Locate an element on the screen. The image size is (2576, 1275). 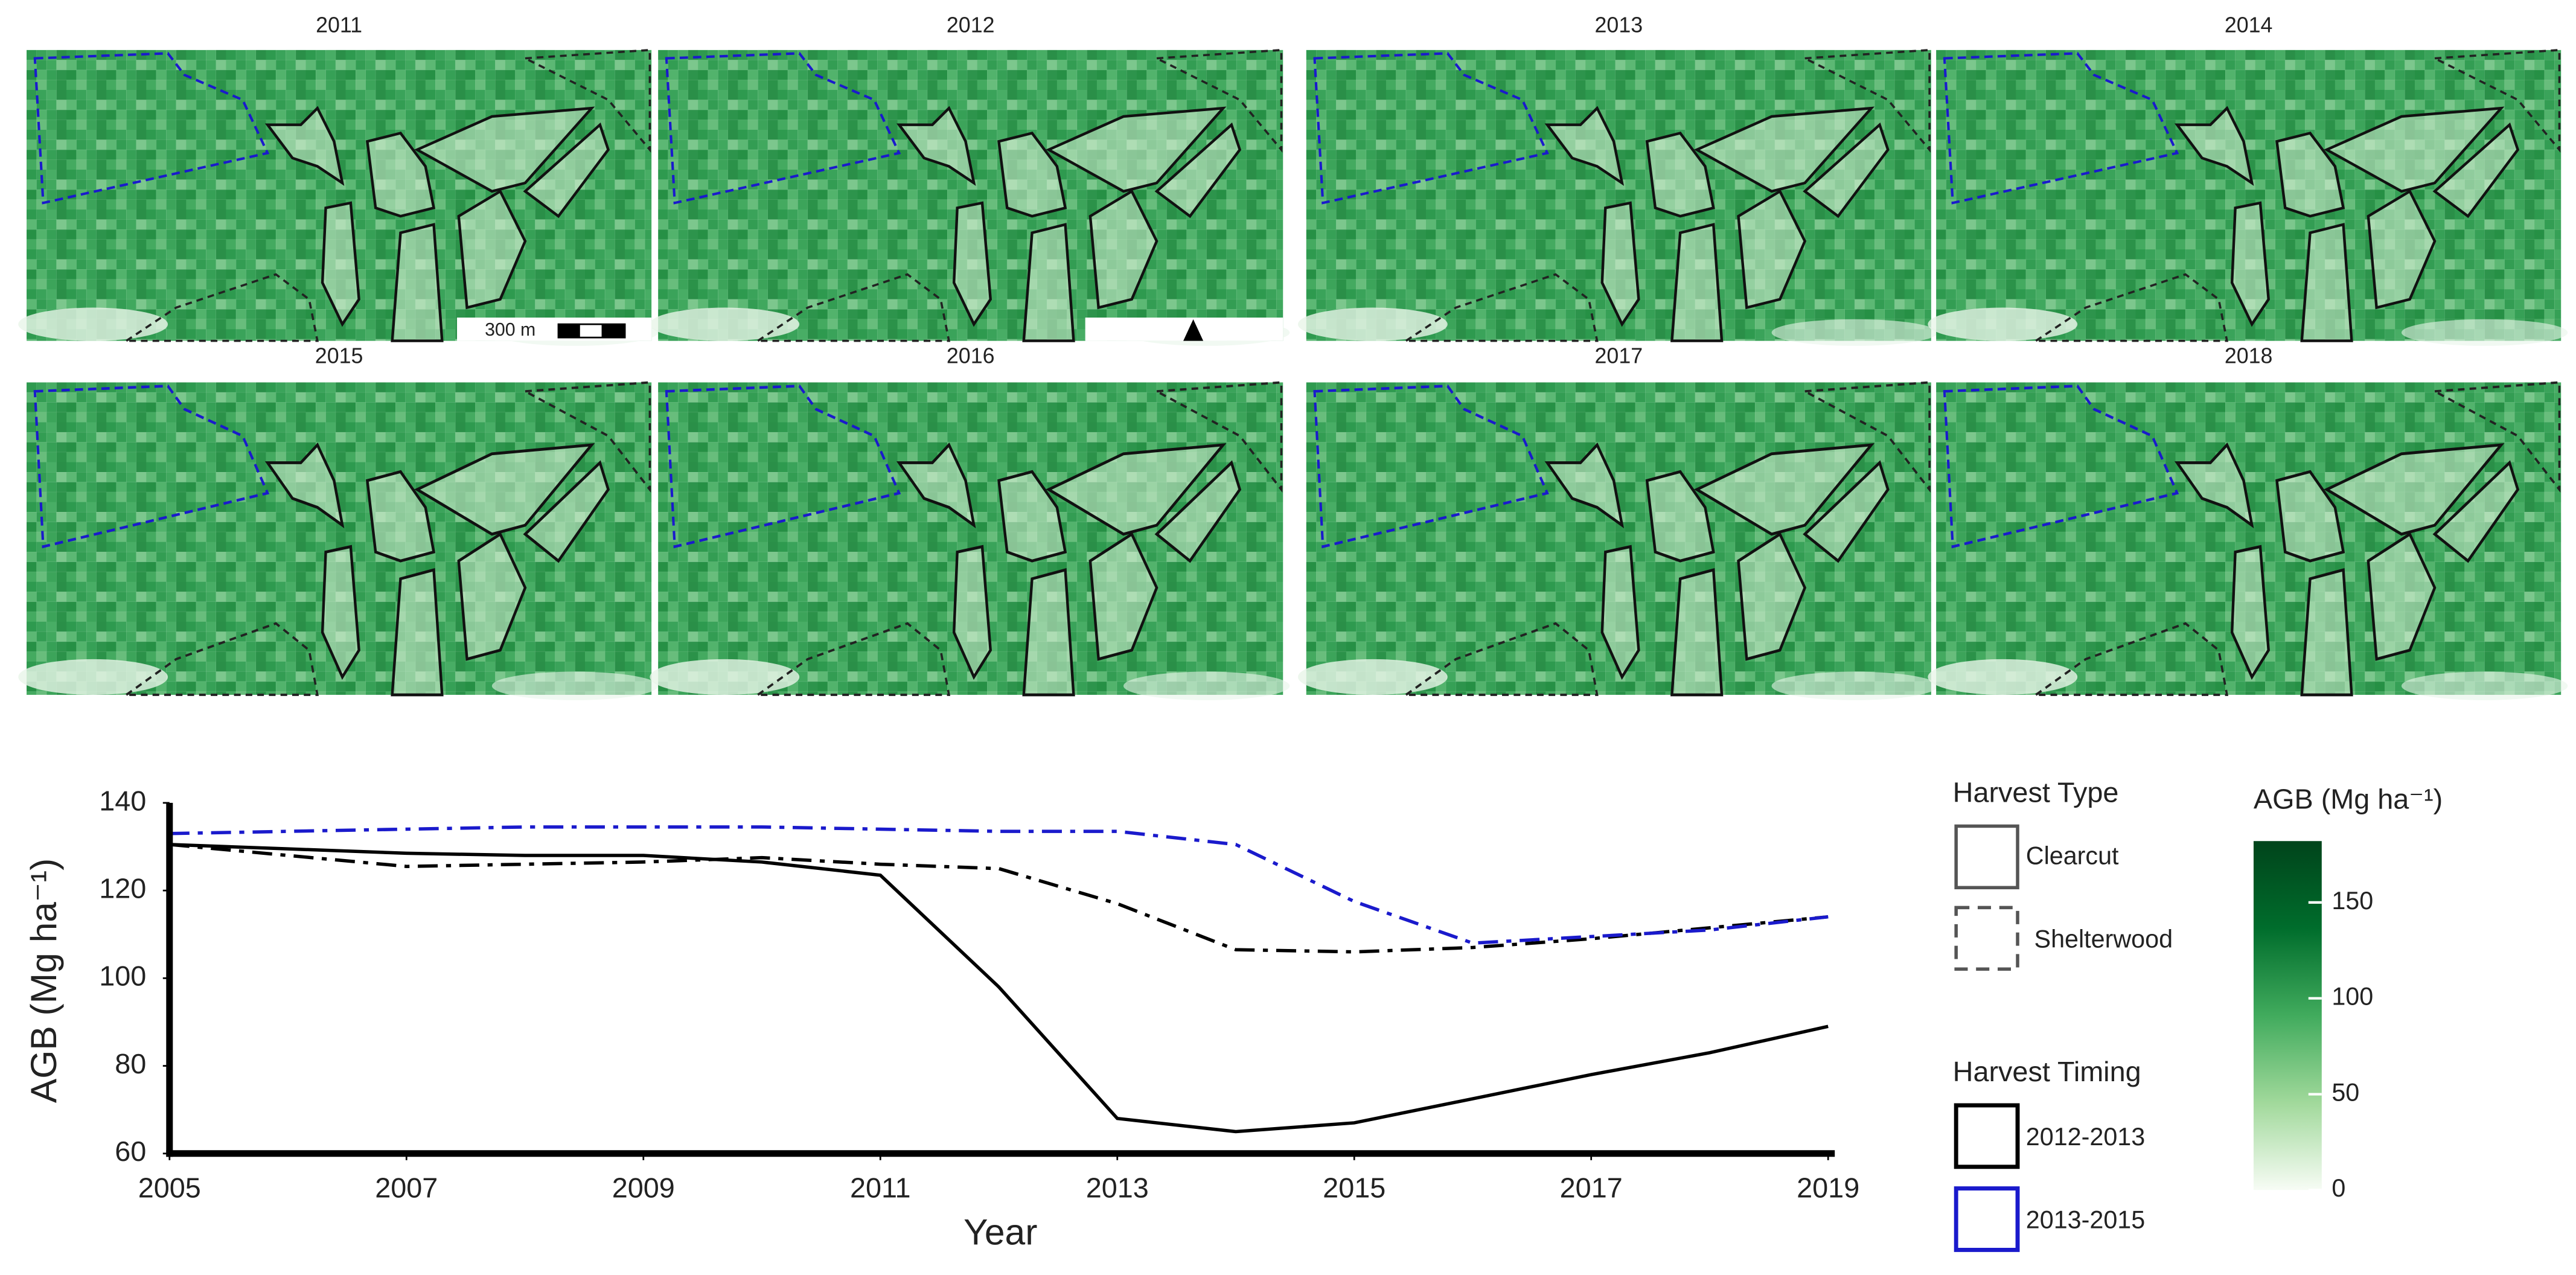
colorbar: AGB (Mg ha⁻¹) 0 50 100 150 is located at coordinates (2348, 993).